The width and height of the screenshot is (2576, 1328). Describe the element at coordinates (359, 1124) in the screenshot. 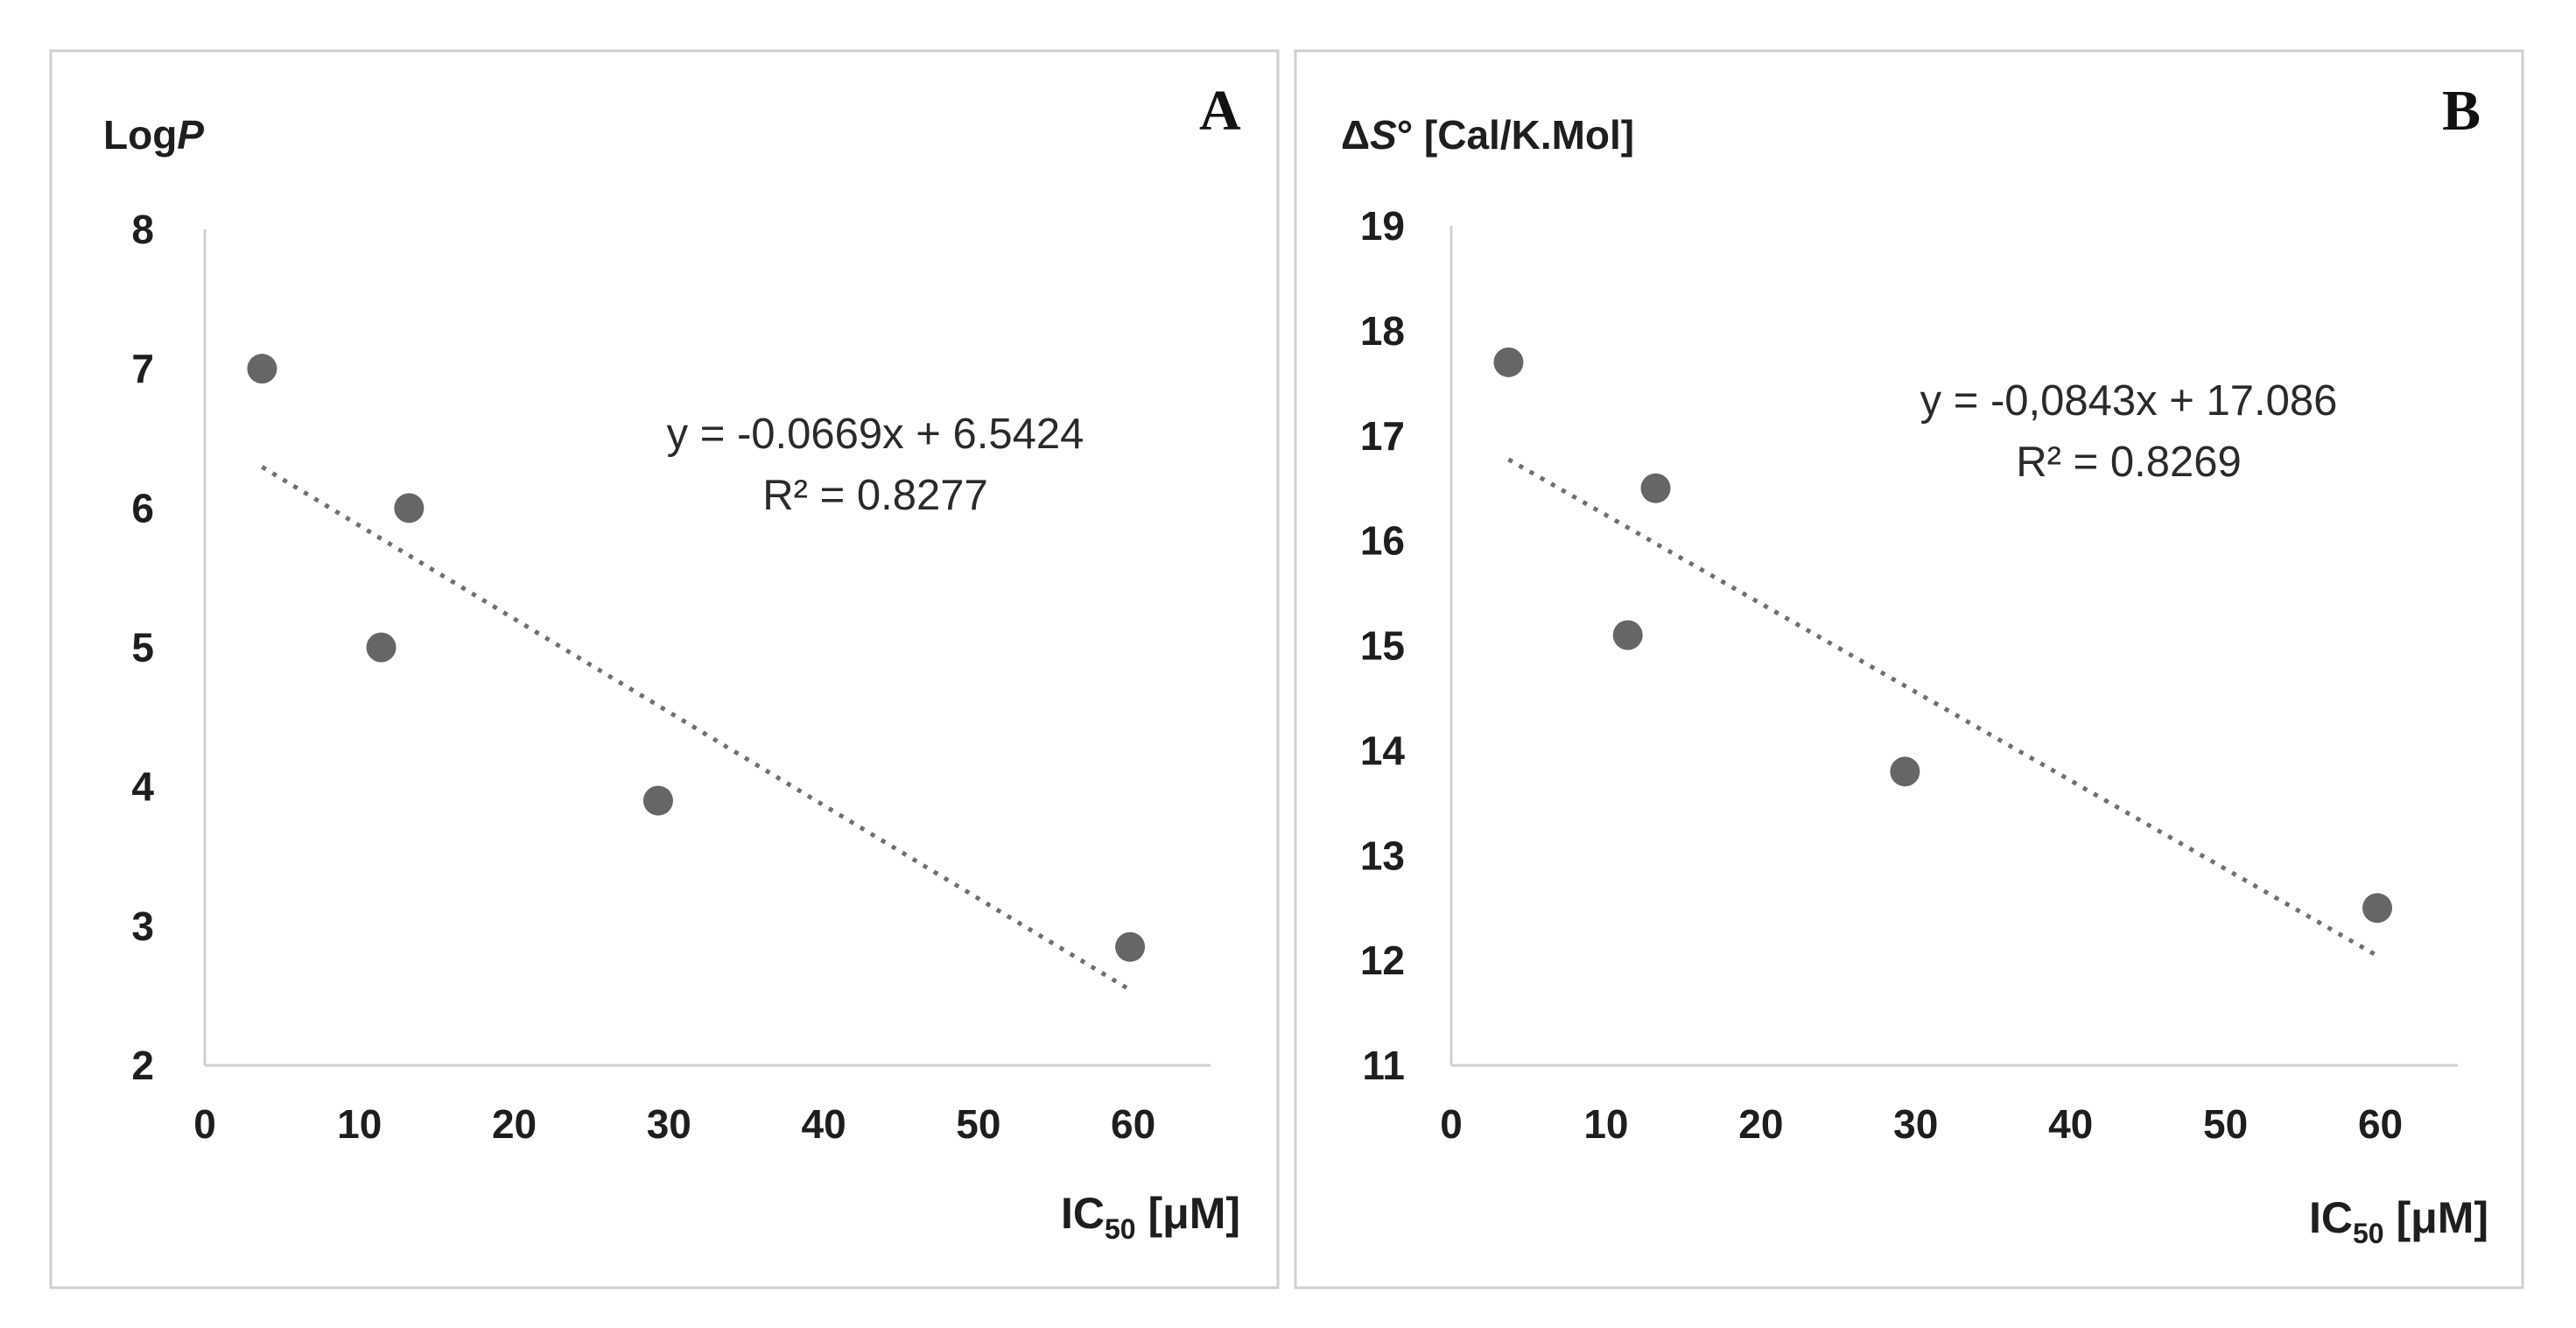

I see `panel-a-x-tick-label: 10` at that location.